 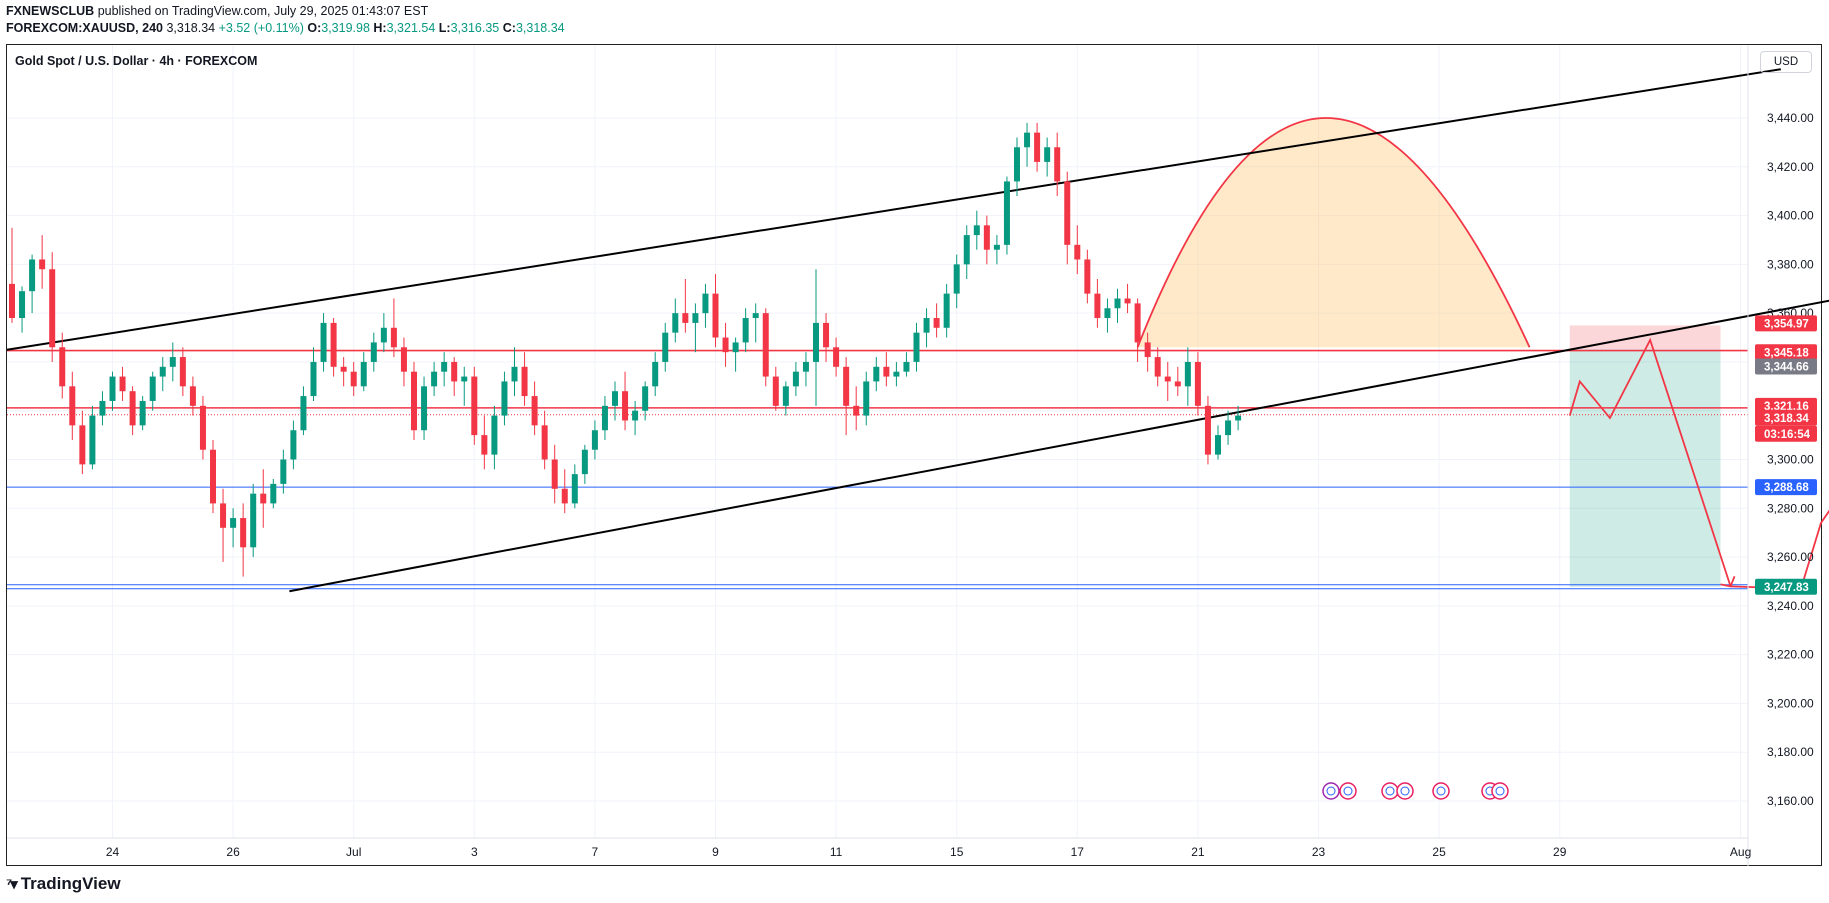 I want to click on price-label-text: 3,344.66, so click(x=1786, y=368).